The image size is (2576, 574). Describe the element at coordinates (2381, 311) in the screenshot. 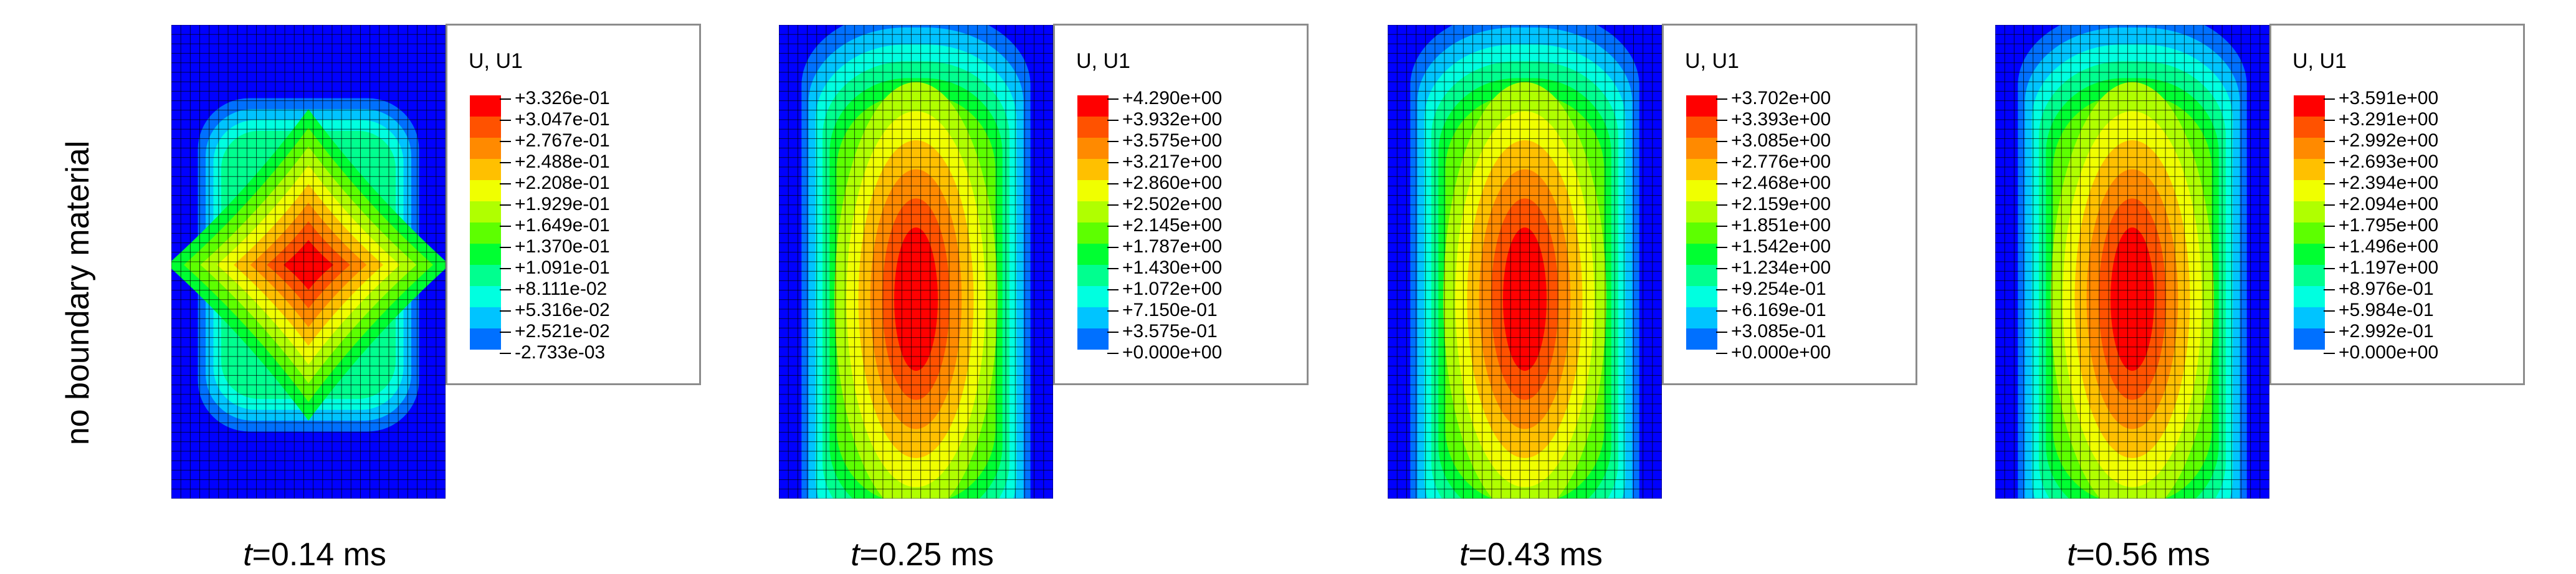

I see `legend-value: +5.984e-01` at that location.